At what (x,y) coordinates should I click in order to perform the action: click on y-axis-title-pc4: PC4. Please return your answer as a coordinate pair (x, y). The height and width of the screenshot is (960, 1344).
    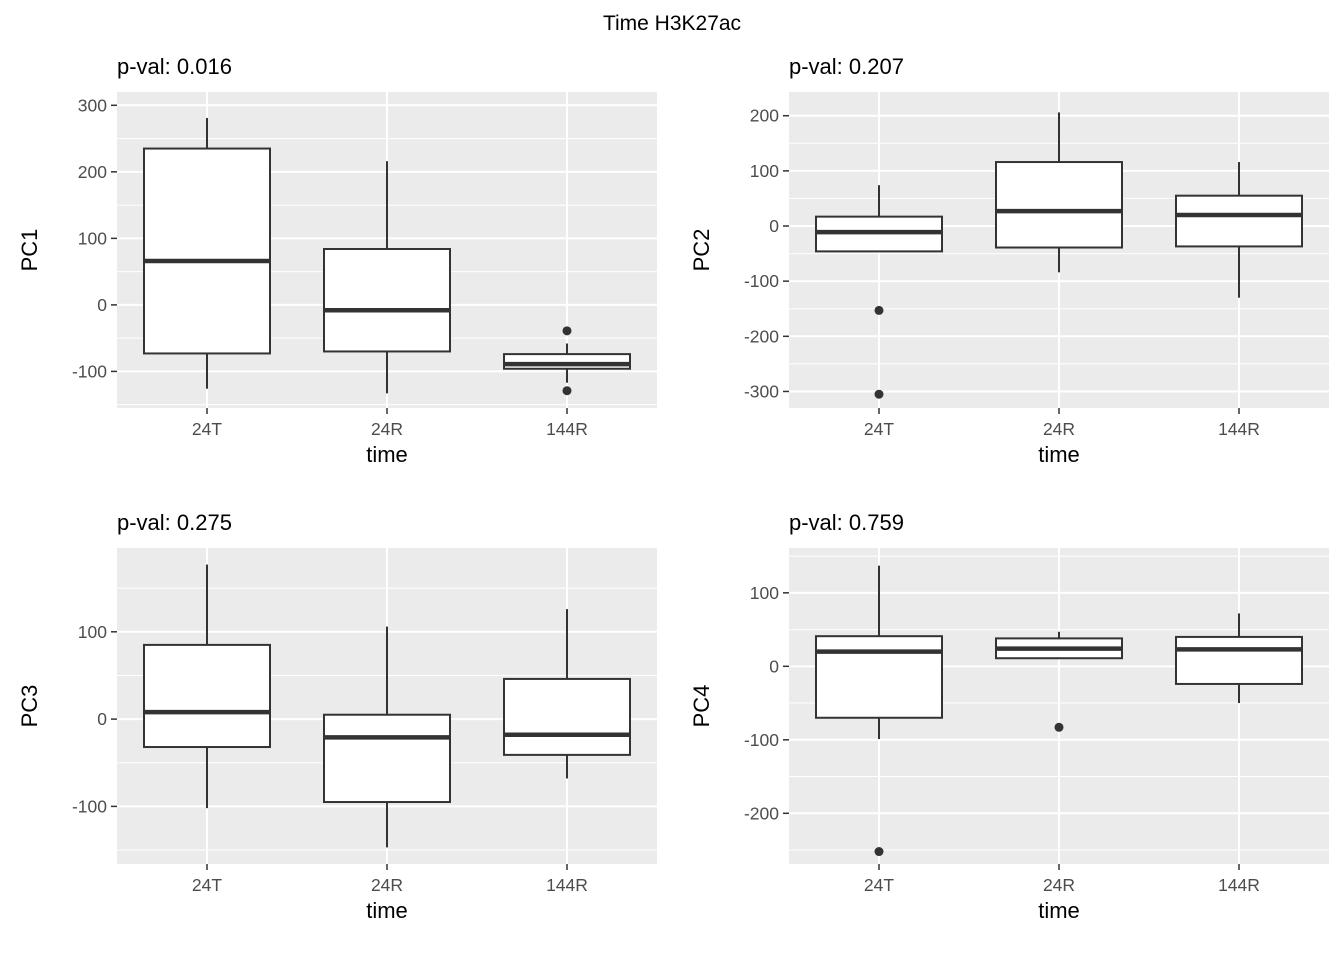
    Looking at the image, I should click on (701, 706).